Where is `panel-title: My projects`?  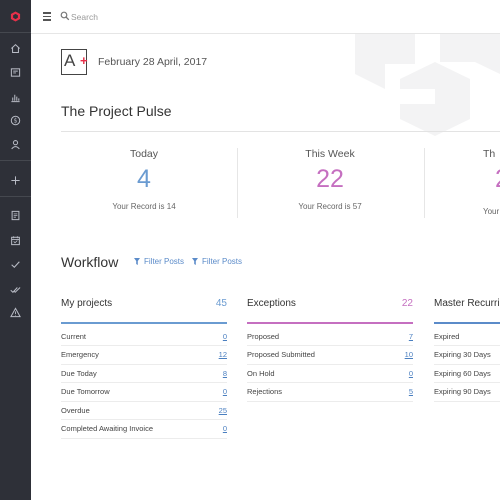 panel-title: My projects is located at coordinates (87, 303).